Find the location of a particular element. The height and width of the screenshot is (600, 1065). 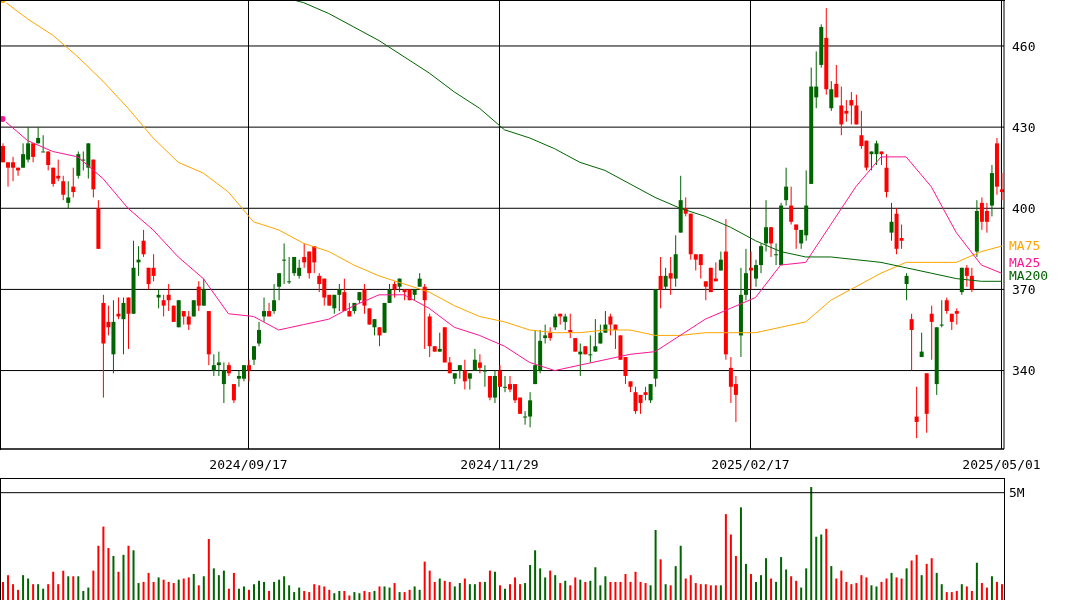

y-tick-label: 460 is located at coordinates (1024, 46).